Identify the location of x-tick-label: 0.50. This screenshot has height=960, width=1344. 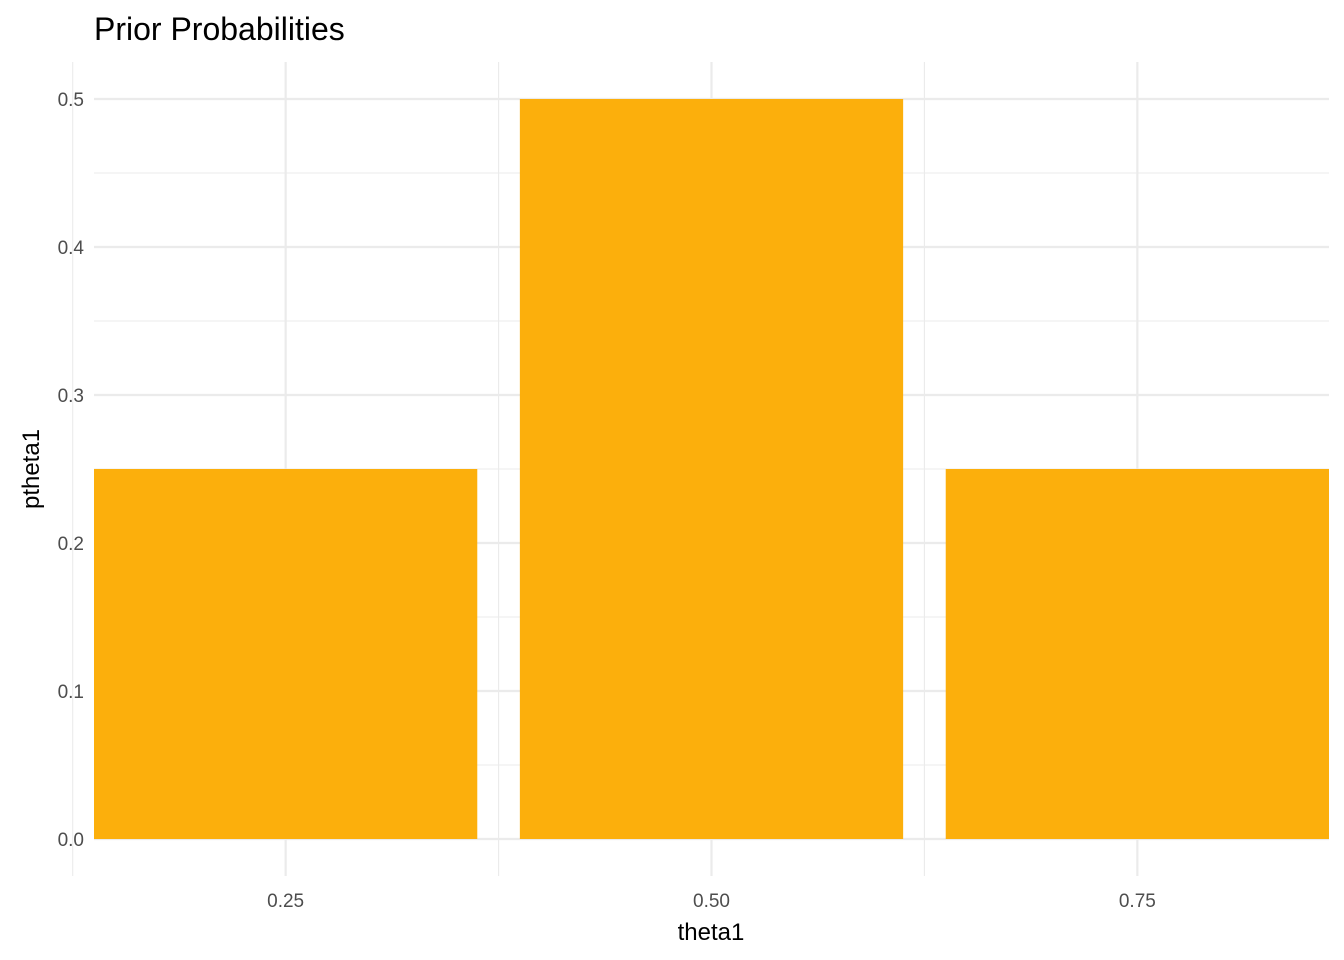
(711, 901).